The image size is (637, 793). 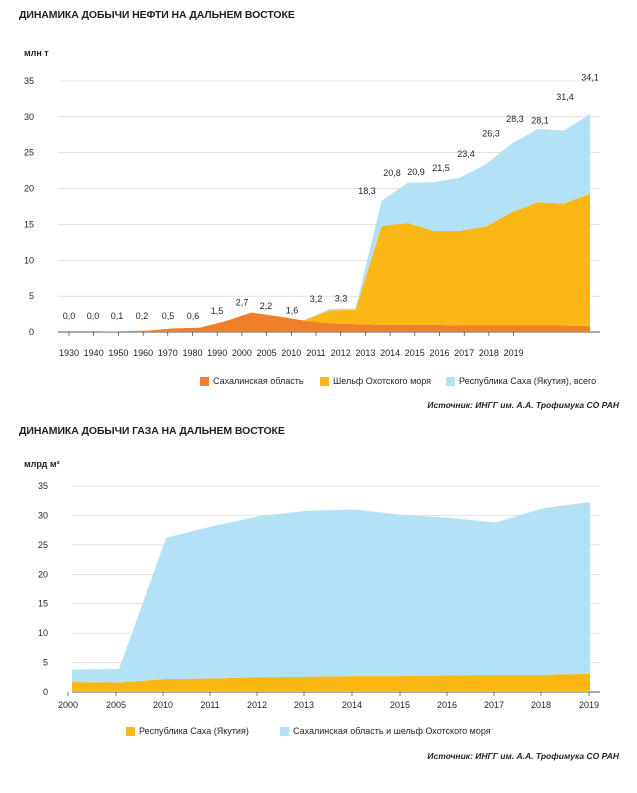 What do you see at coordinates (565, 97) in the screenshot?
I see `oil-data-label: 31,4` at bounding box center [565, 97].